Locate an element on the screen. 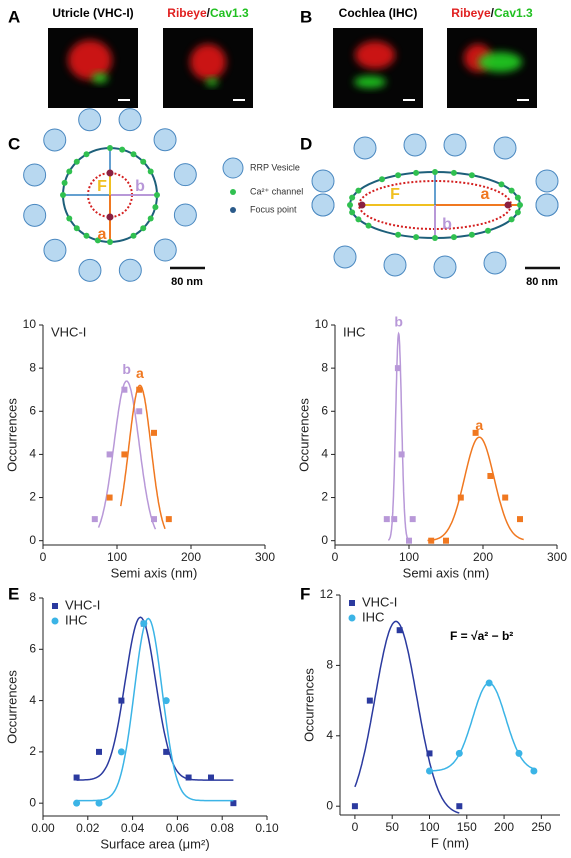 The width and height of the screenshot is (571, 858). legend-text: IHC is located at coordinates (373, 616).